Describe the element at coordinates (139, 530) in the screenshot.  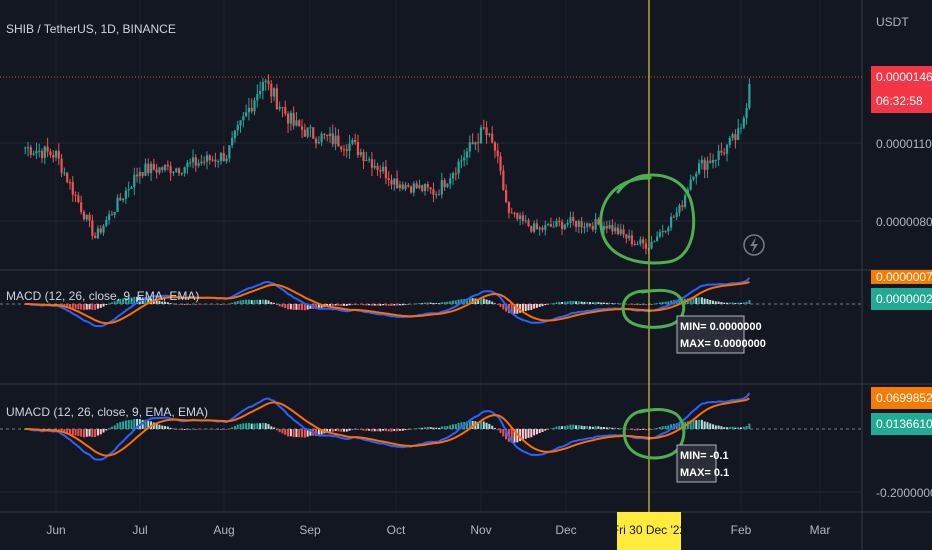
I see `time-label-jul: Jul` at that location.